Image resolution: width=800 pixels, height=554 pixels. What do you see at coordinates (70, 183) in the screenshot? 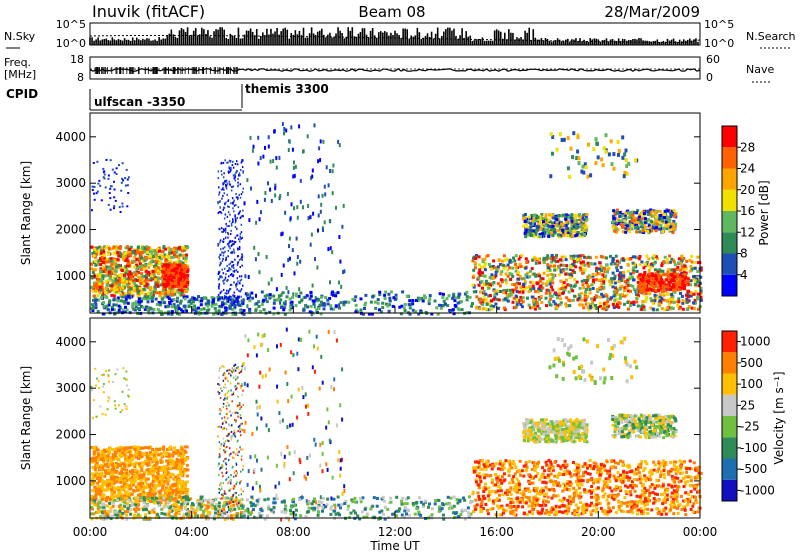
I see `y-tick-label: 3000` at bounding box center [70, 183].